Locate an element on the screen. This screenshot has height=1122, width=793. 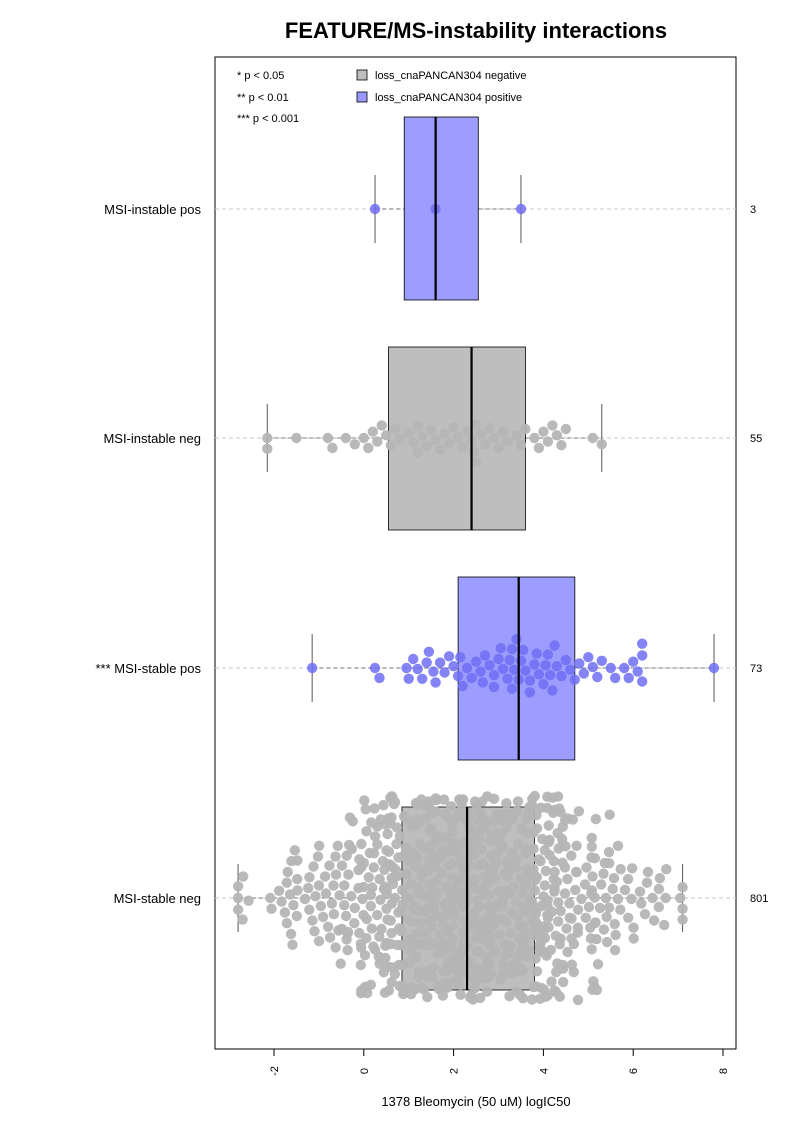
legend-swatch-positive is located at coordinates (362, 97).